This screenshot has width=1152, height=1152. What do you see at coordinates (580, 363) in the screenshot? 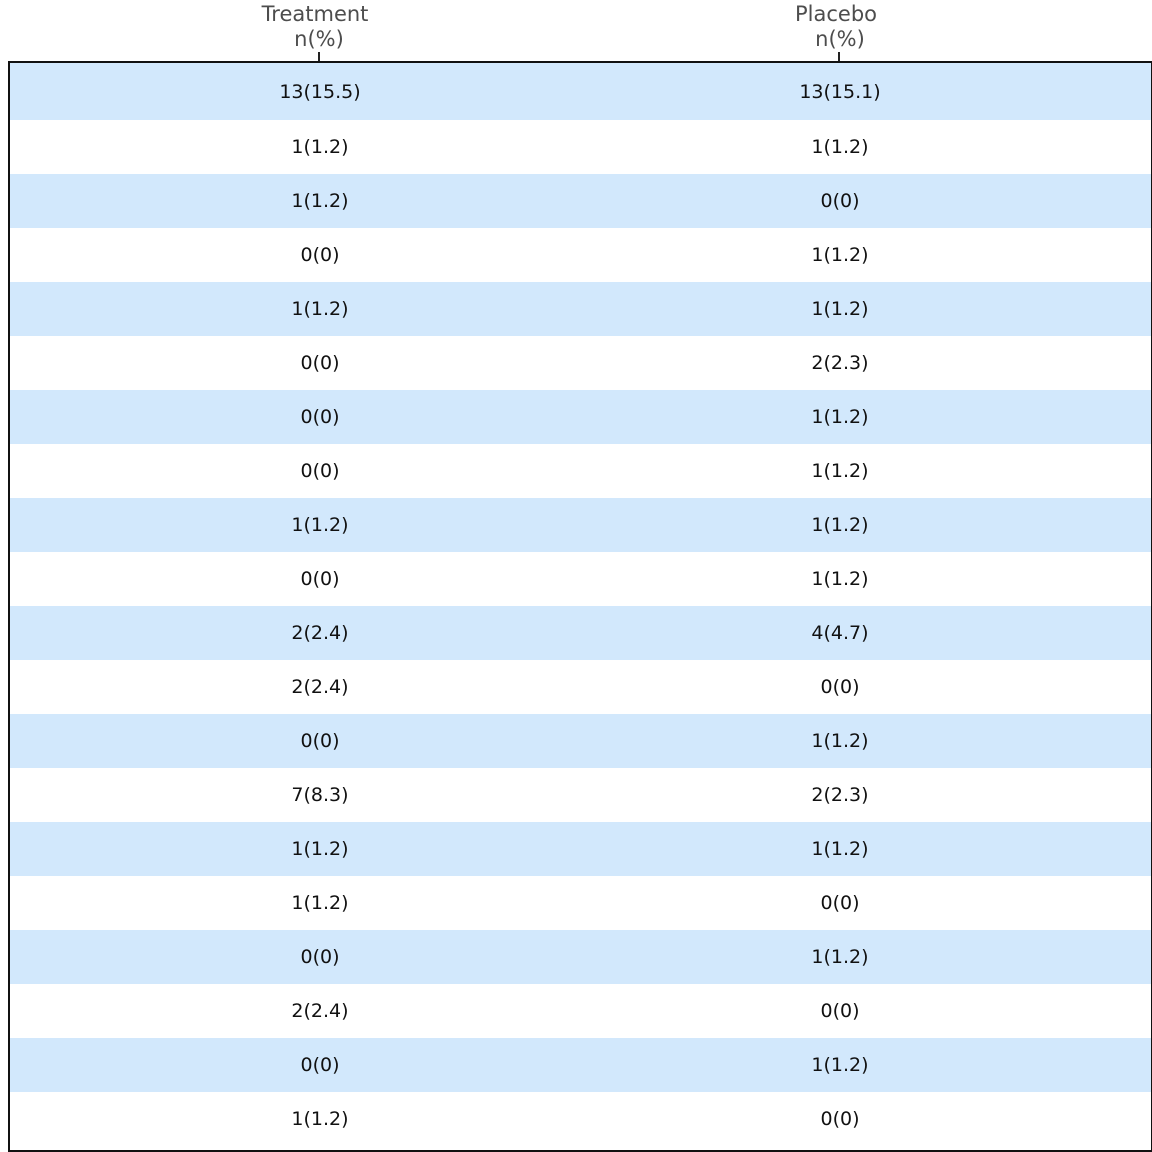
I see `table-row: 0(0) 2(2.3)` at bounding box center [580, 363].